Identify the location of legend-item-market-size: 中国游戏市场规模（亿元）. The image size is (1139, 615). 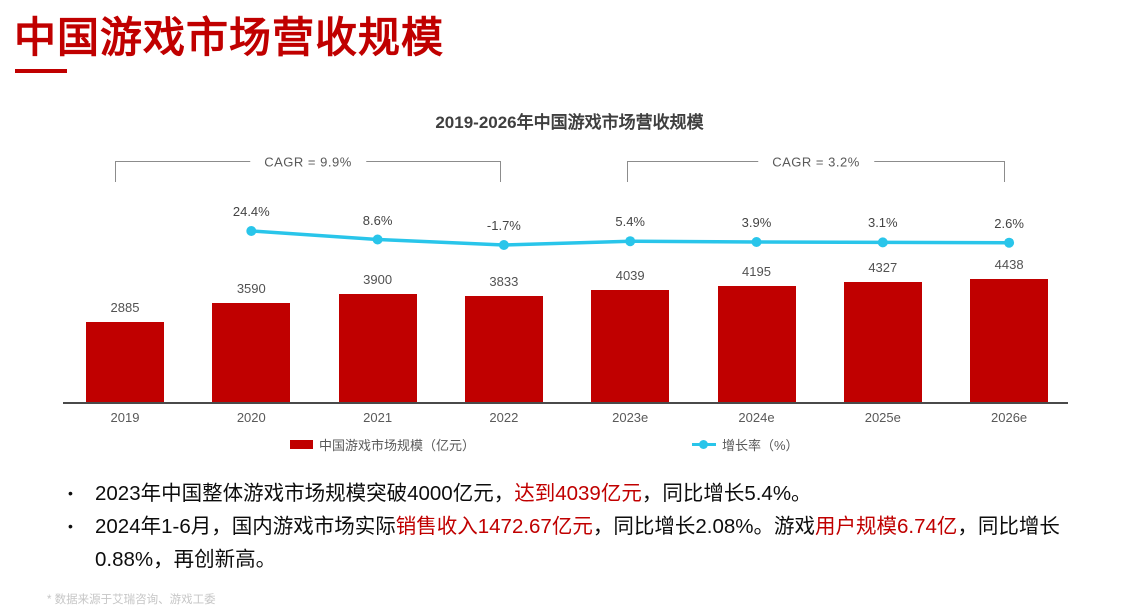
(382, 444).